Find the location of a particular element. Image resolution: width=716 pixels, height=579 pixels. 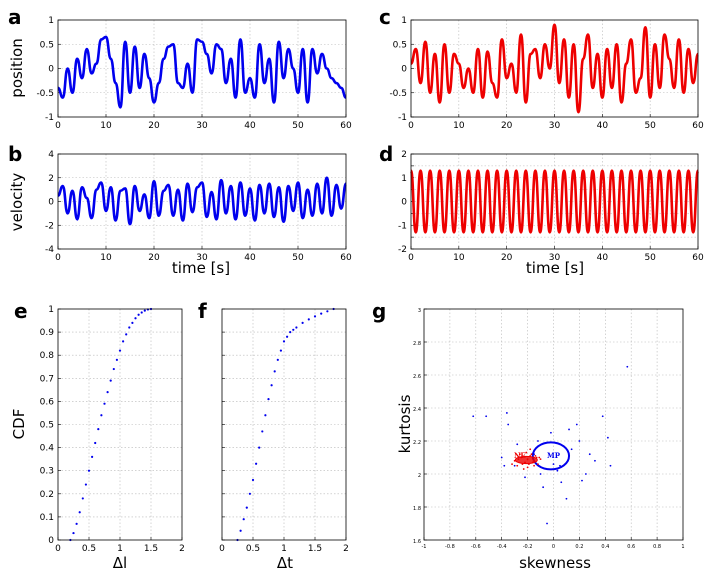

ellipse-mp is located at coordinates (551, 456).